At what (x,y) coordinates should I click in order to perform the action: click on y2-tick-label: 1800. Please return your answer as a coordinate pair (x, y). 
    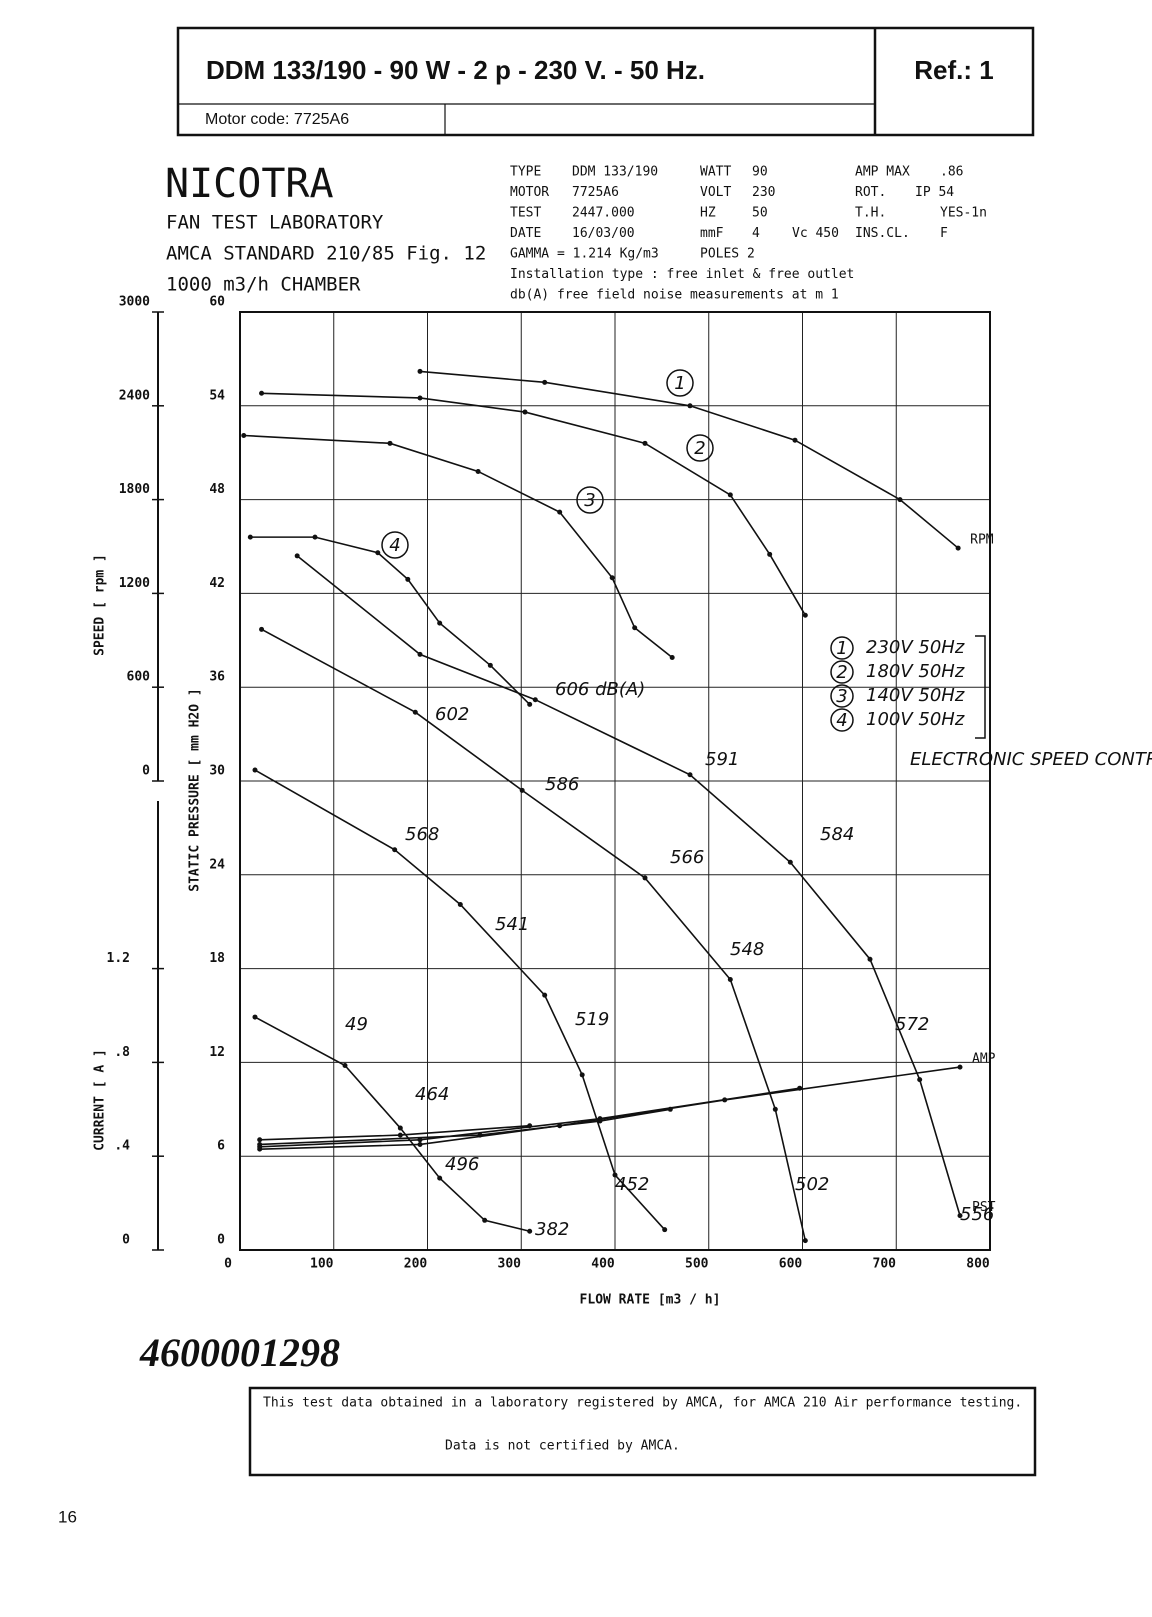
    Looking at the image, I should click on (134, 489).